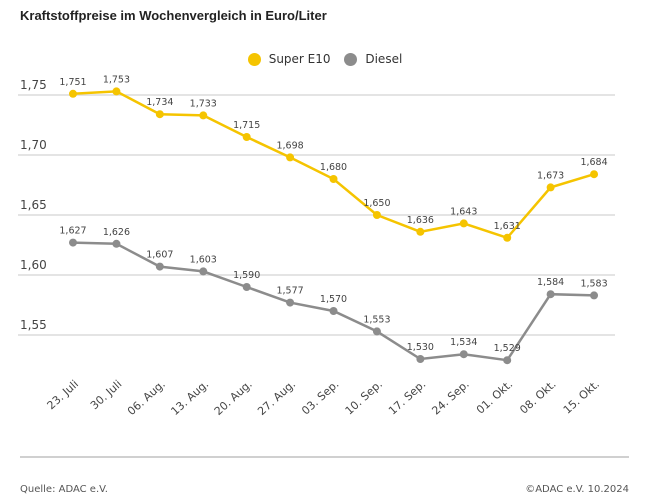  What do you see at coordinates (203, 259) in the screenshot?
I see `data-label: 1,603` at bounding box center [203, 259].